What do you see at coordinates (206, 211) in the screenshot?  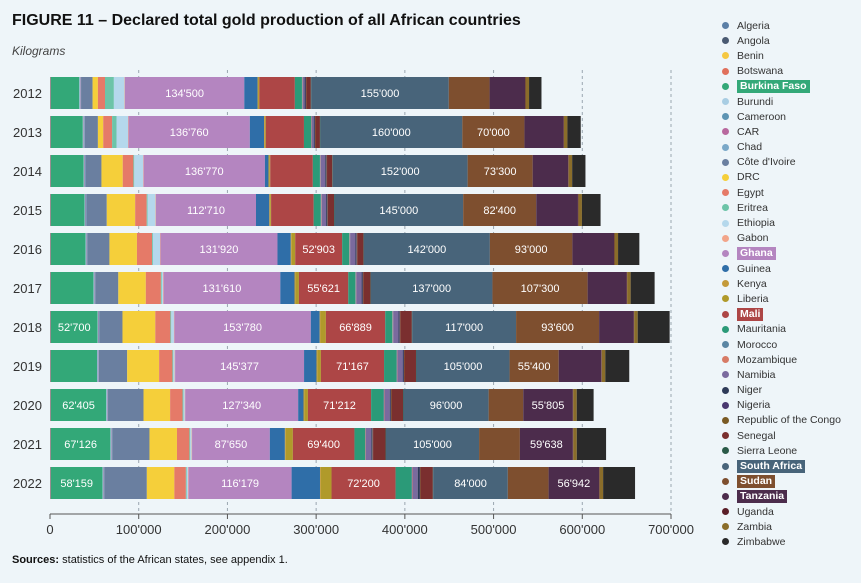 I see `data-label: 112'710` at bounding box center [206, 211].